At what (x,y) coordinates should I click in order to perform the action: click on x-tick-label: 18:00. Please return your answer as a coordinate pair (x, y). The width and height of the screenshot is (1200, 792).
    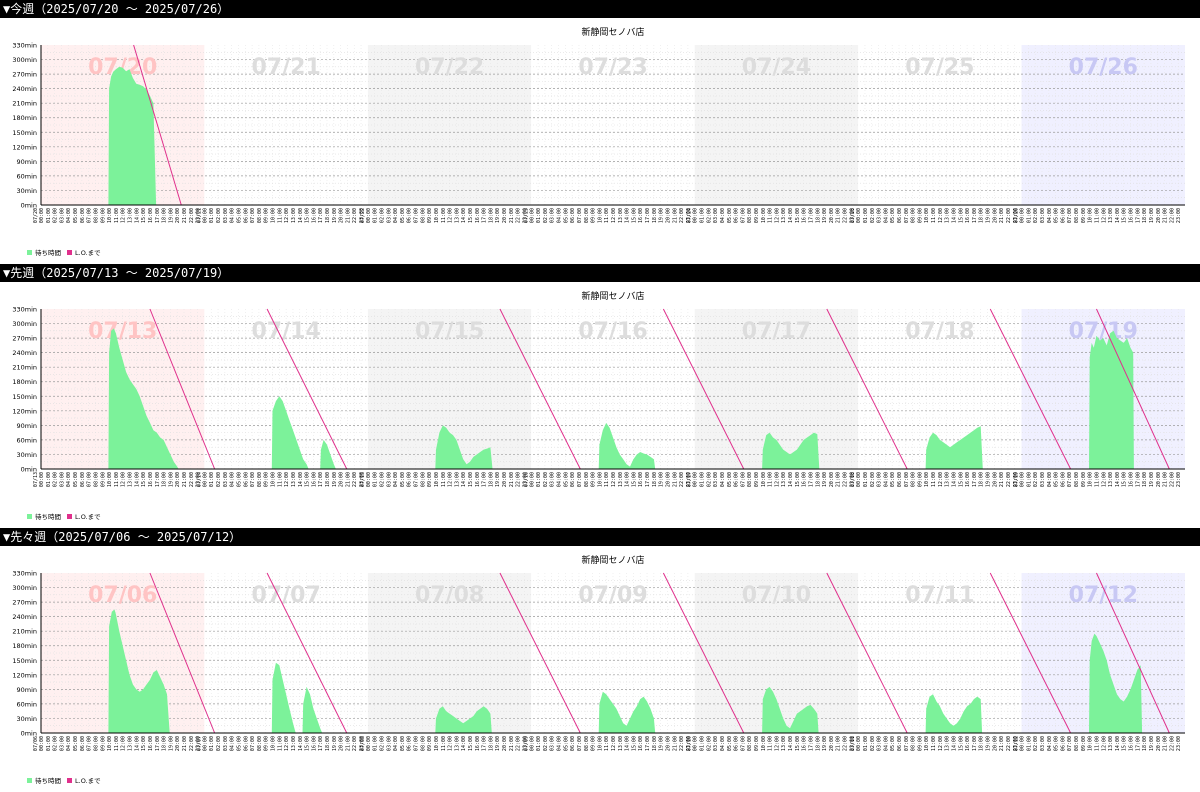
    Looking at the image, I should click on (165, 479).